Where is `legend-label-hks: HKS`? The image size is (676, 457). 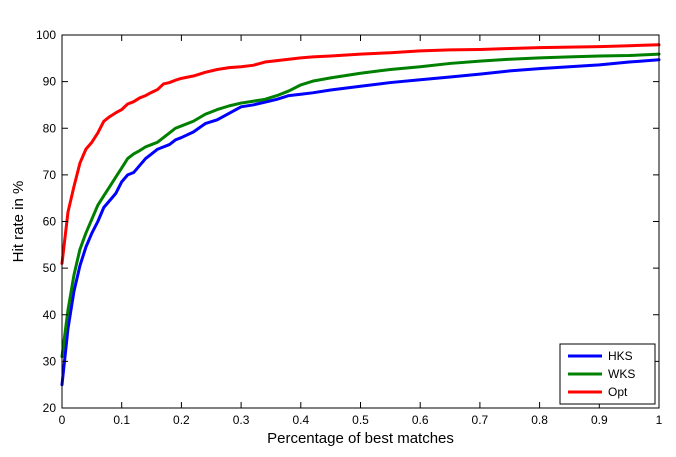 legend-label-hks: HKS is located at coordinates (620, 356).